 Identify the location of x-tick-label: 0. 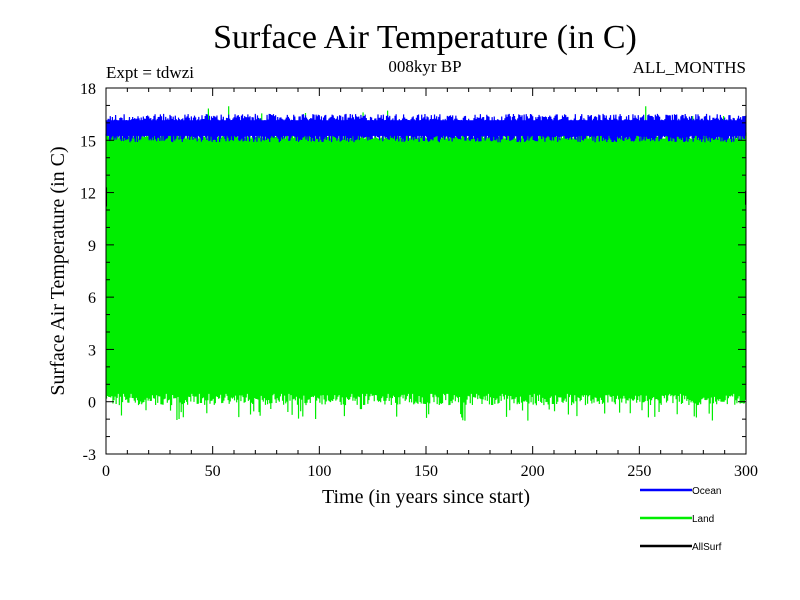
(106, 471).